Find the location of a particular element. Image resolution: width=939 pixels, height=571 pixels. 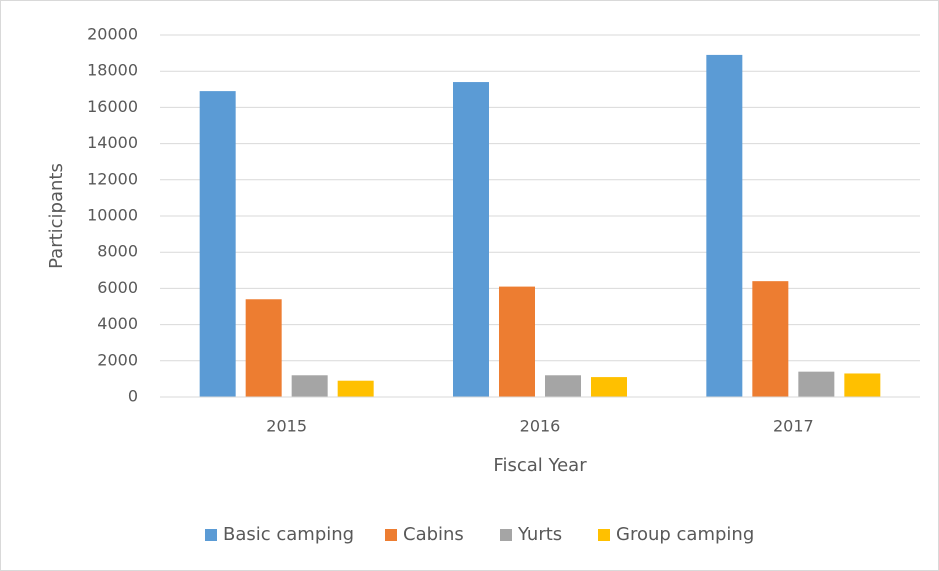

y-tick-label: 20000 is located at coordinates (112, 34).